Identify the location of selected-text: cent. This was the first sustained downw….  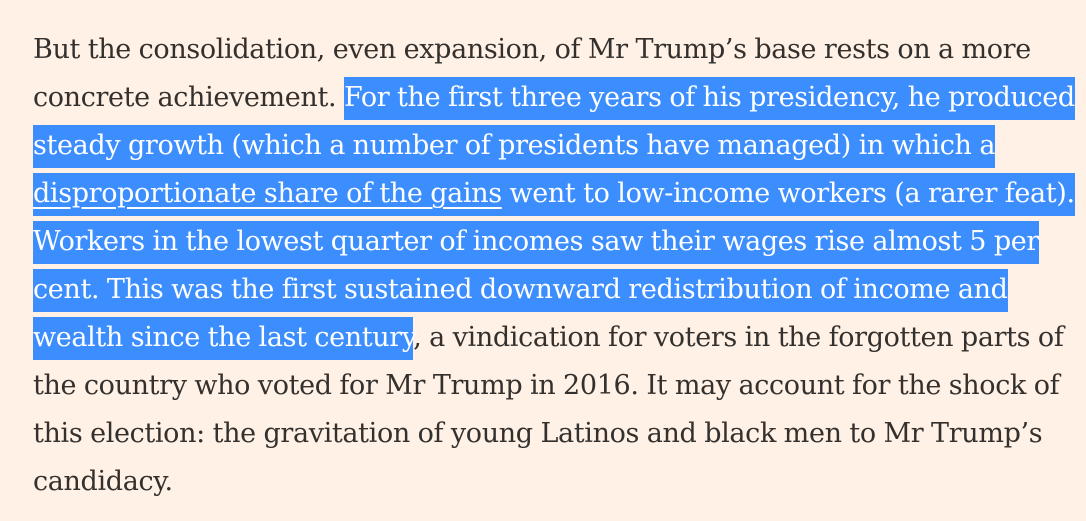
(520, 290).